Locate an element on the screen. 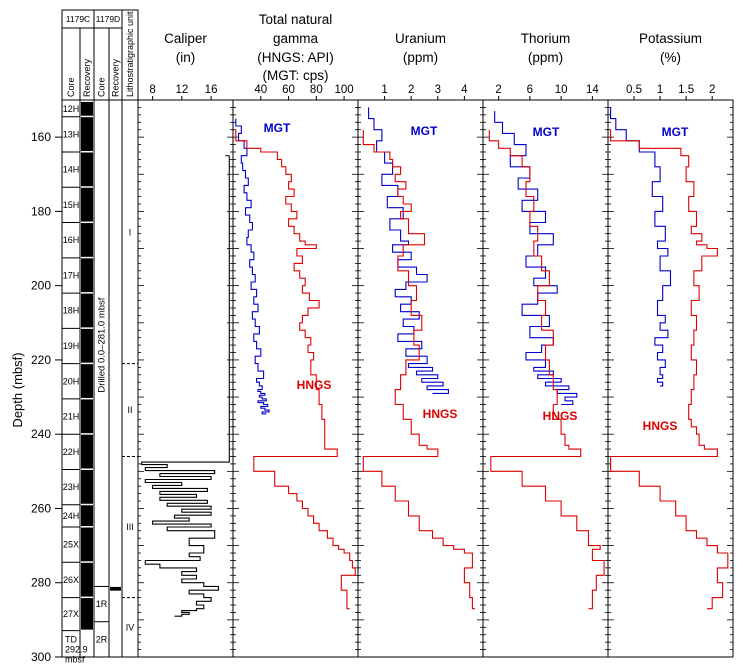  unit-label: III is located at coordinates (130, 527).